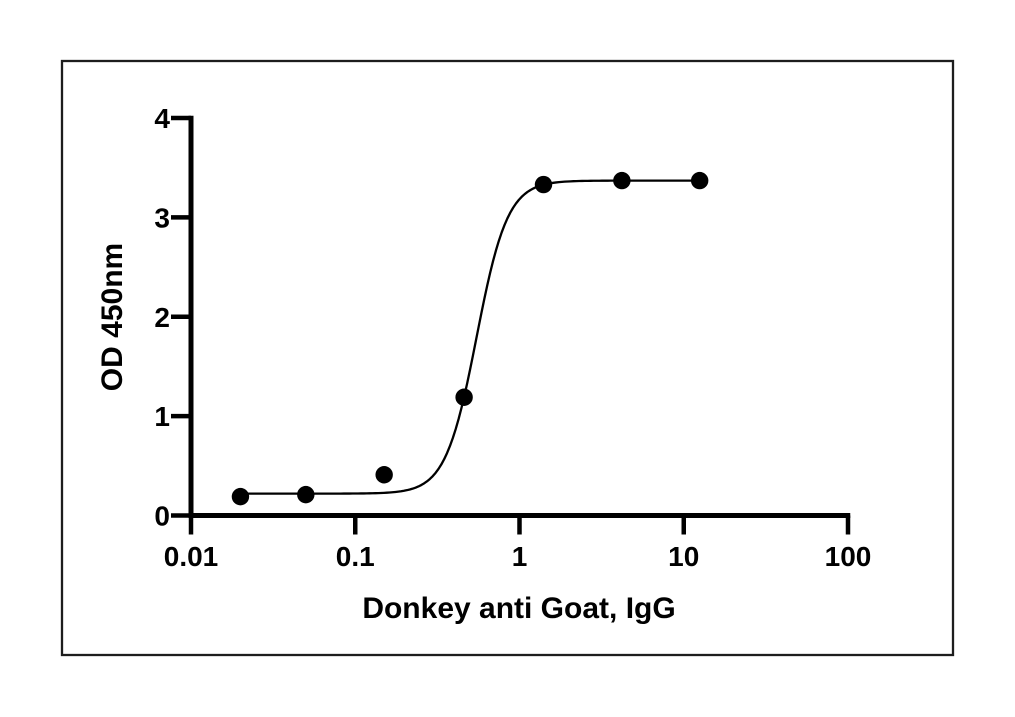 This screenshot has height=717, width=1015. Describe the element at coordinates (162, 118) in the screenshot. I see `y-tick-label: 4` at that location.